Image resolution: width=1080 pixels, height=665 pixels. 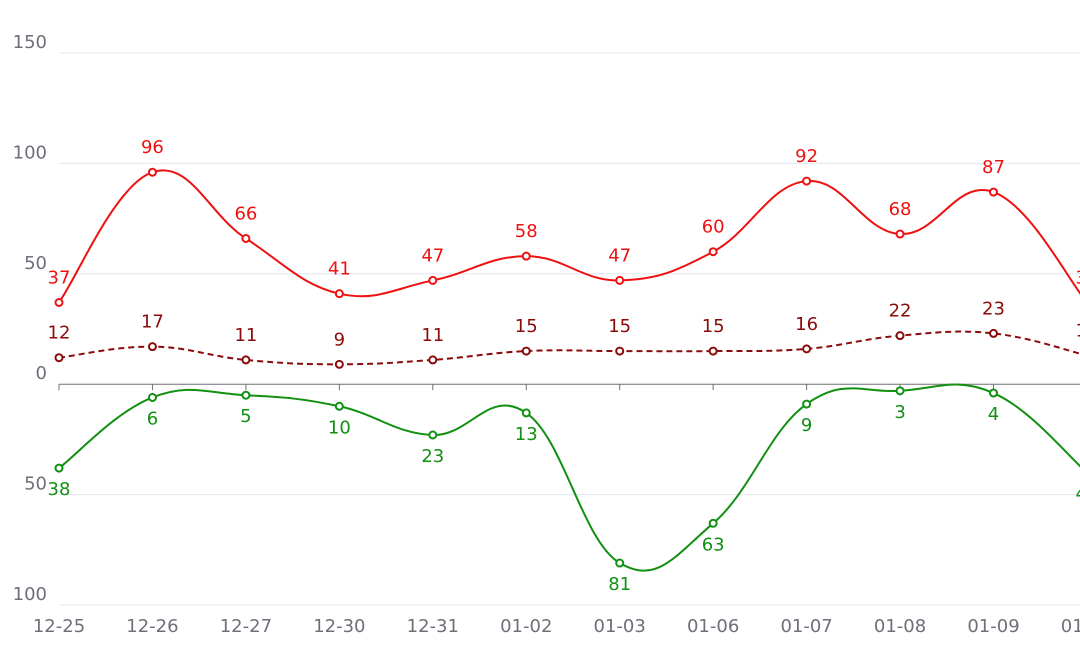 What do you see at coordinates (152, 147) in the screenshot?
I see `data-label: 96` at bounding box center [152, 147].